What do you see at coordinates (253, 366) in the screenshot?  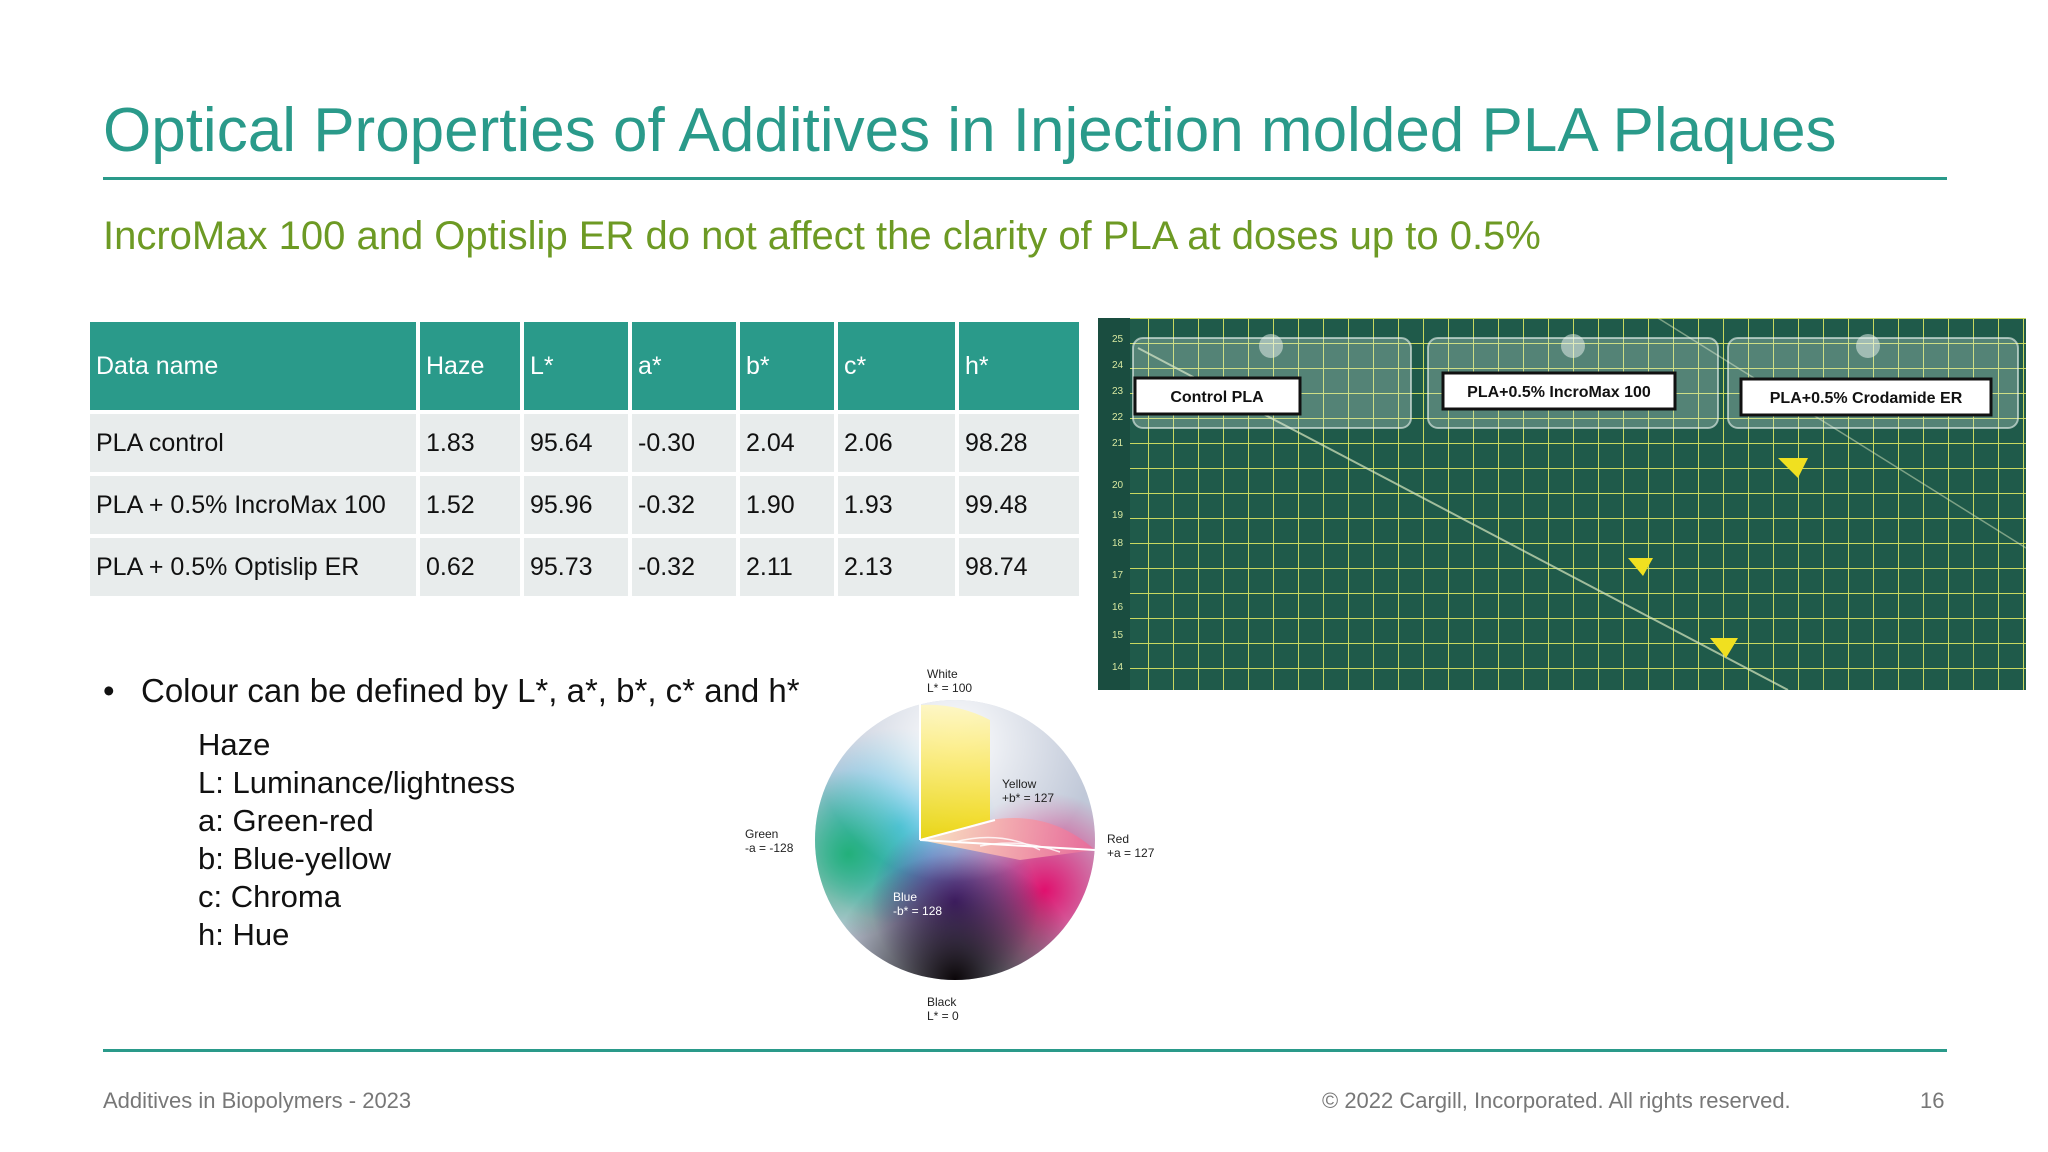 I see `column-header: Data name` at bounding box center [253, 366].